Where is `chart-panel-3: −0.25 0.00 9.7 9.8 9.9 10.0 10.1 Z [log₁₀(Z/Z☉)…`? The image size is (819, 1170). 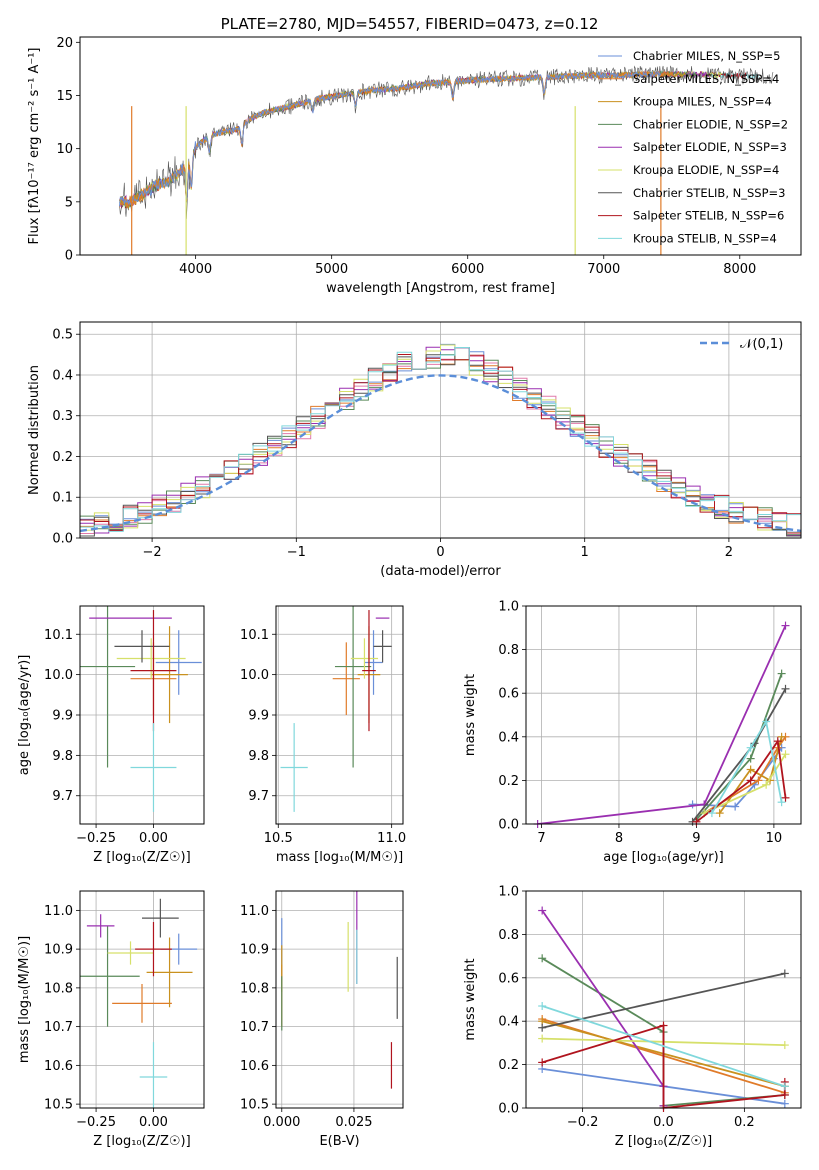
chart-panel-3: −0.25 0.00 9.7 9.8 9.9 10.0 10.1 Z [log₁₀(Z/Z☉)… is located at coordinates (111, 735).